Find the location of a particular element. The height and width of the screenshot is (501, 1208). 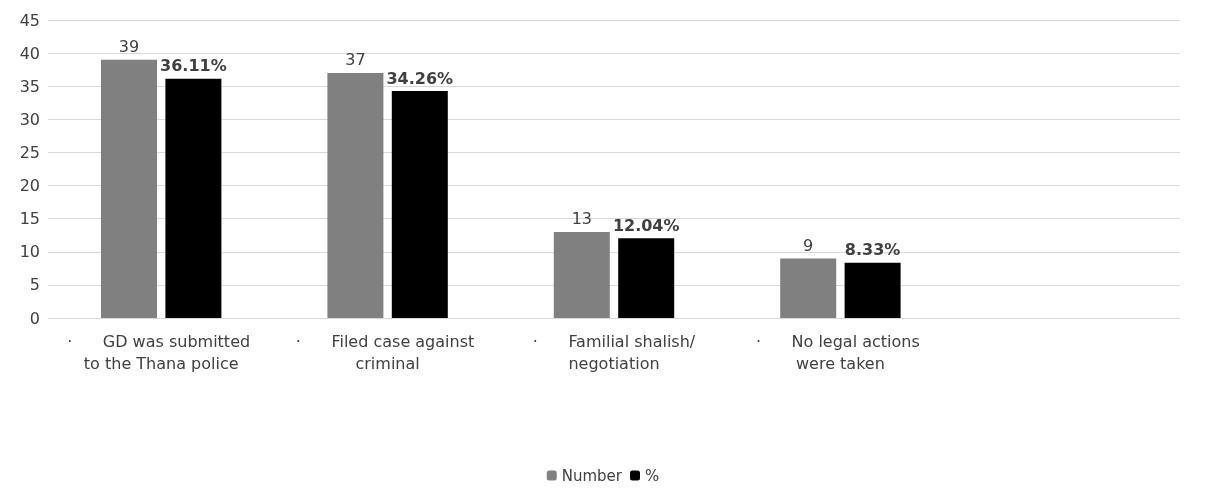

data-label: 34.26% is located at coordinates (420, 78).